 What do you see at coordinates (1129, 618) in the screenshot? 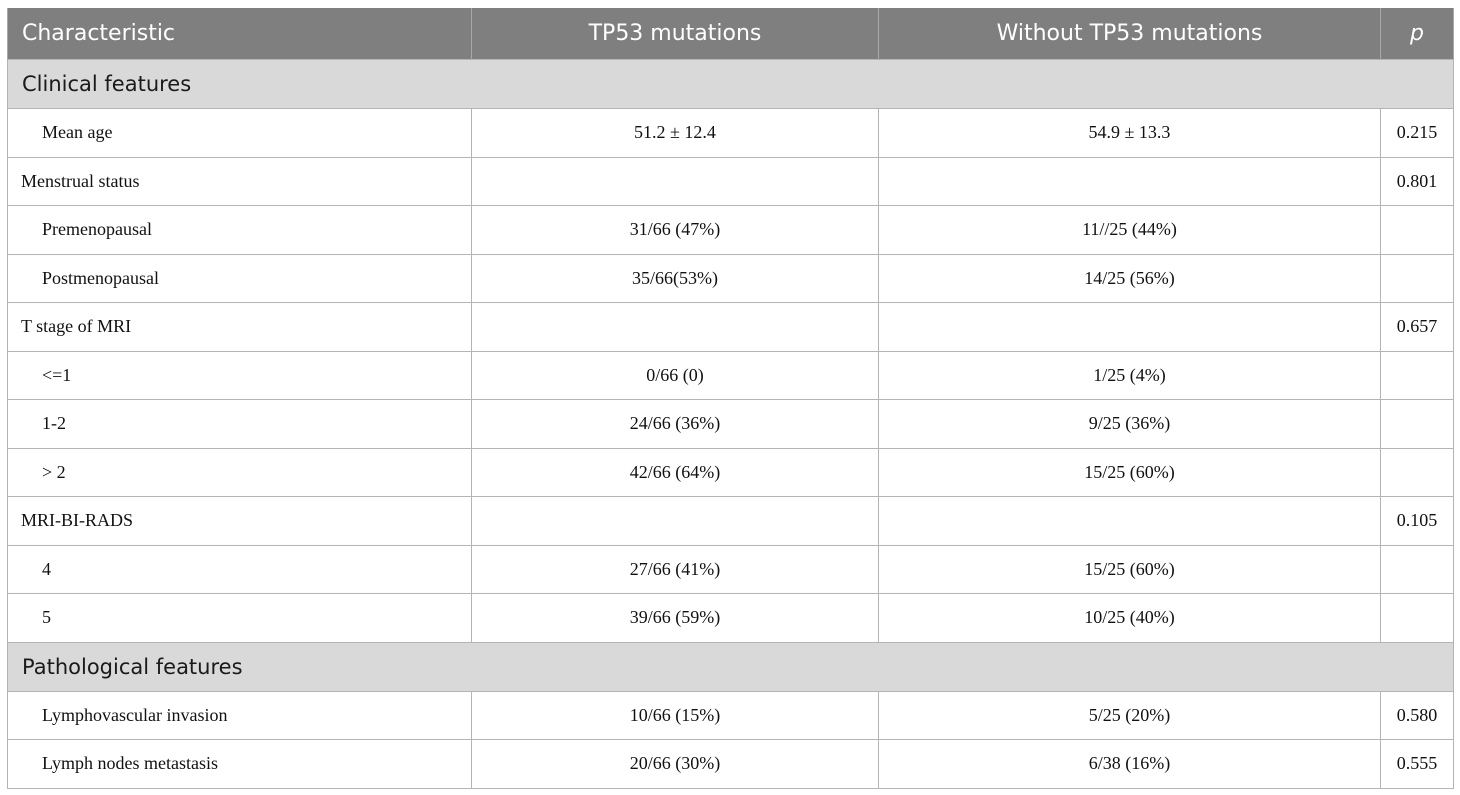
I see `without-tp53-value: 10/25 (40%)` at bounding box center [1129, 618].